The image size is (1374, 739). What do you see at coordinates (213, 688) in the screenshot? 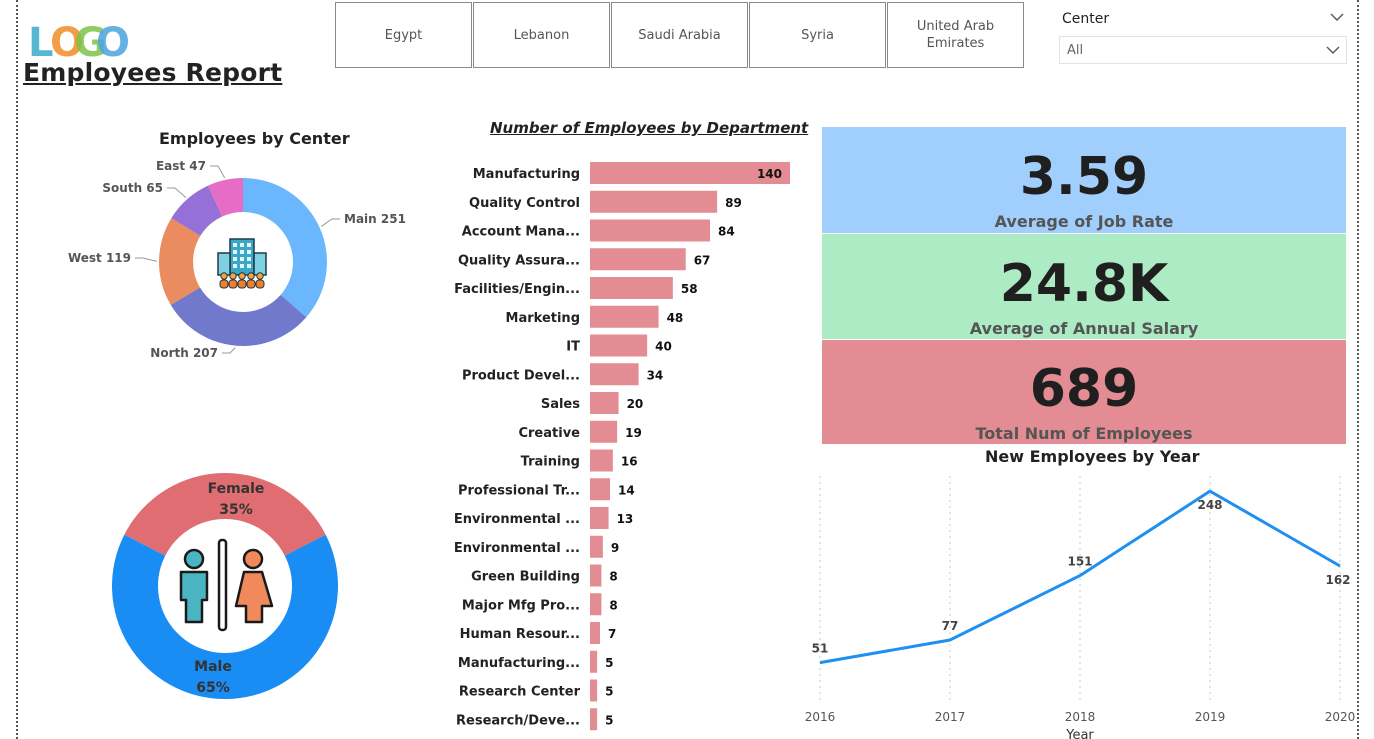
I see `gender-percent-male: 65%` at bounding box center [213, 688].